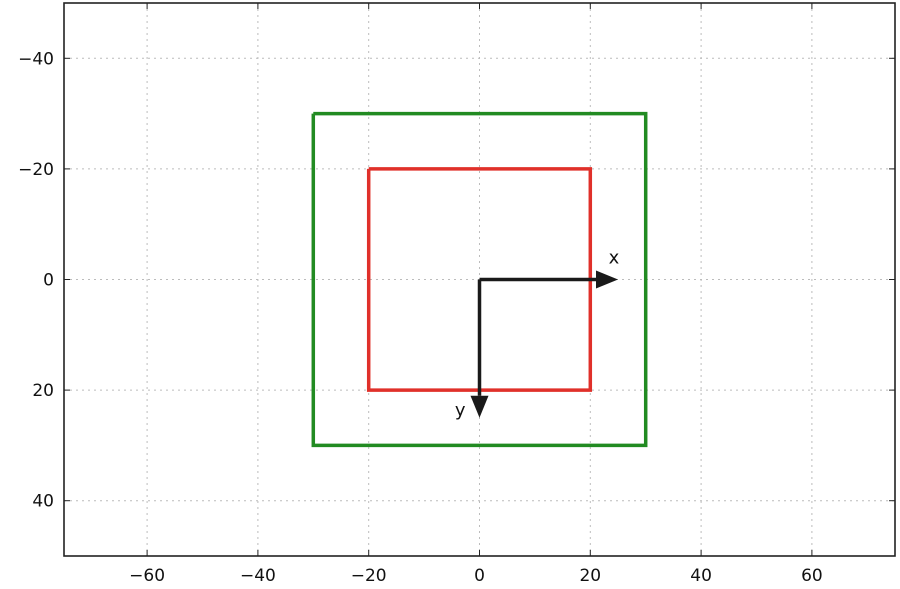 This screenshot has height=589, width=900. I want to click on arrow-x-label: x, so click(614, 258).